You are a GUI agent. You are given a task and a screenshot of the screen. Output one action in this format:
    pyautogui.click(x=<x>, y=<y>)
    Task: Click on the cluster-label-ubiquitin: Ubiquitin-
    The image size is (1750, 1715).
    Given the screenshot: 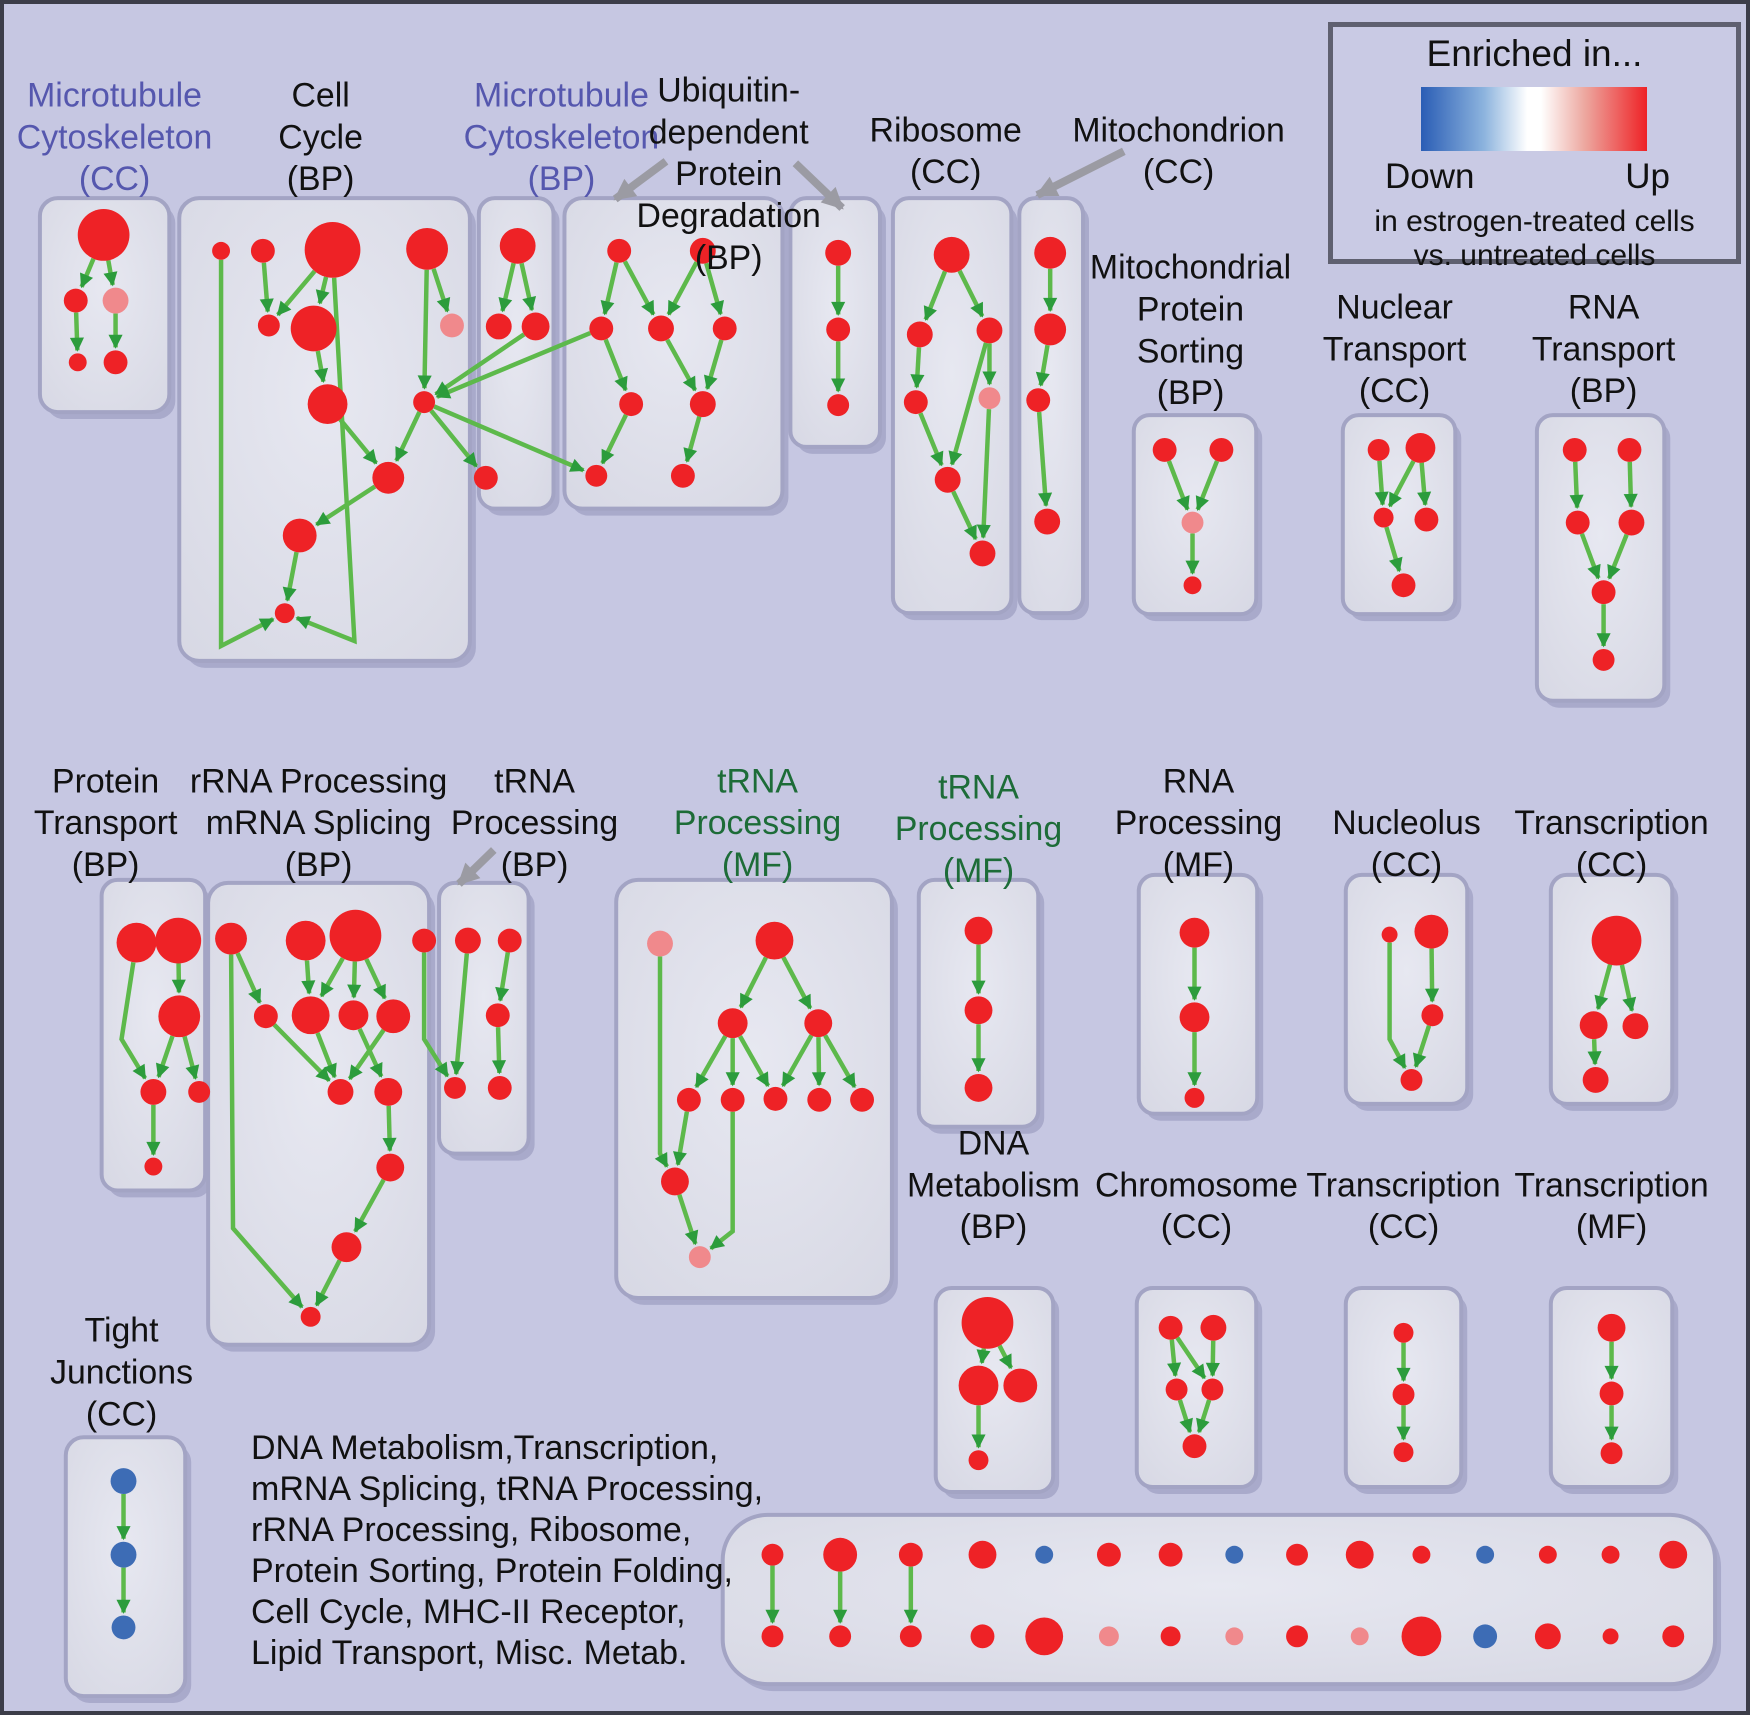 What is the action you would take?
    pyautogui.click(x=728, y=91)
    